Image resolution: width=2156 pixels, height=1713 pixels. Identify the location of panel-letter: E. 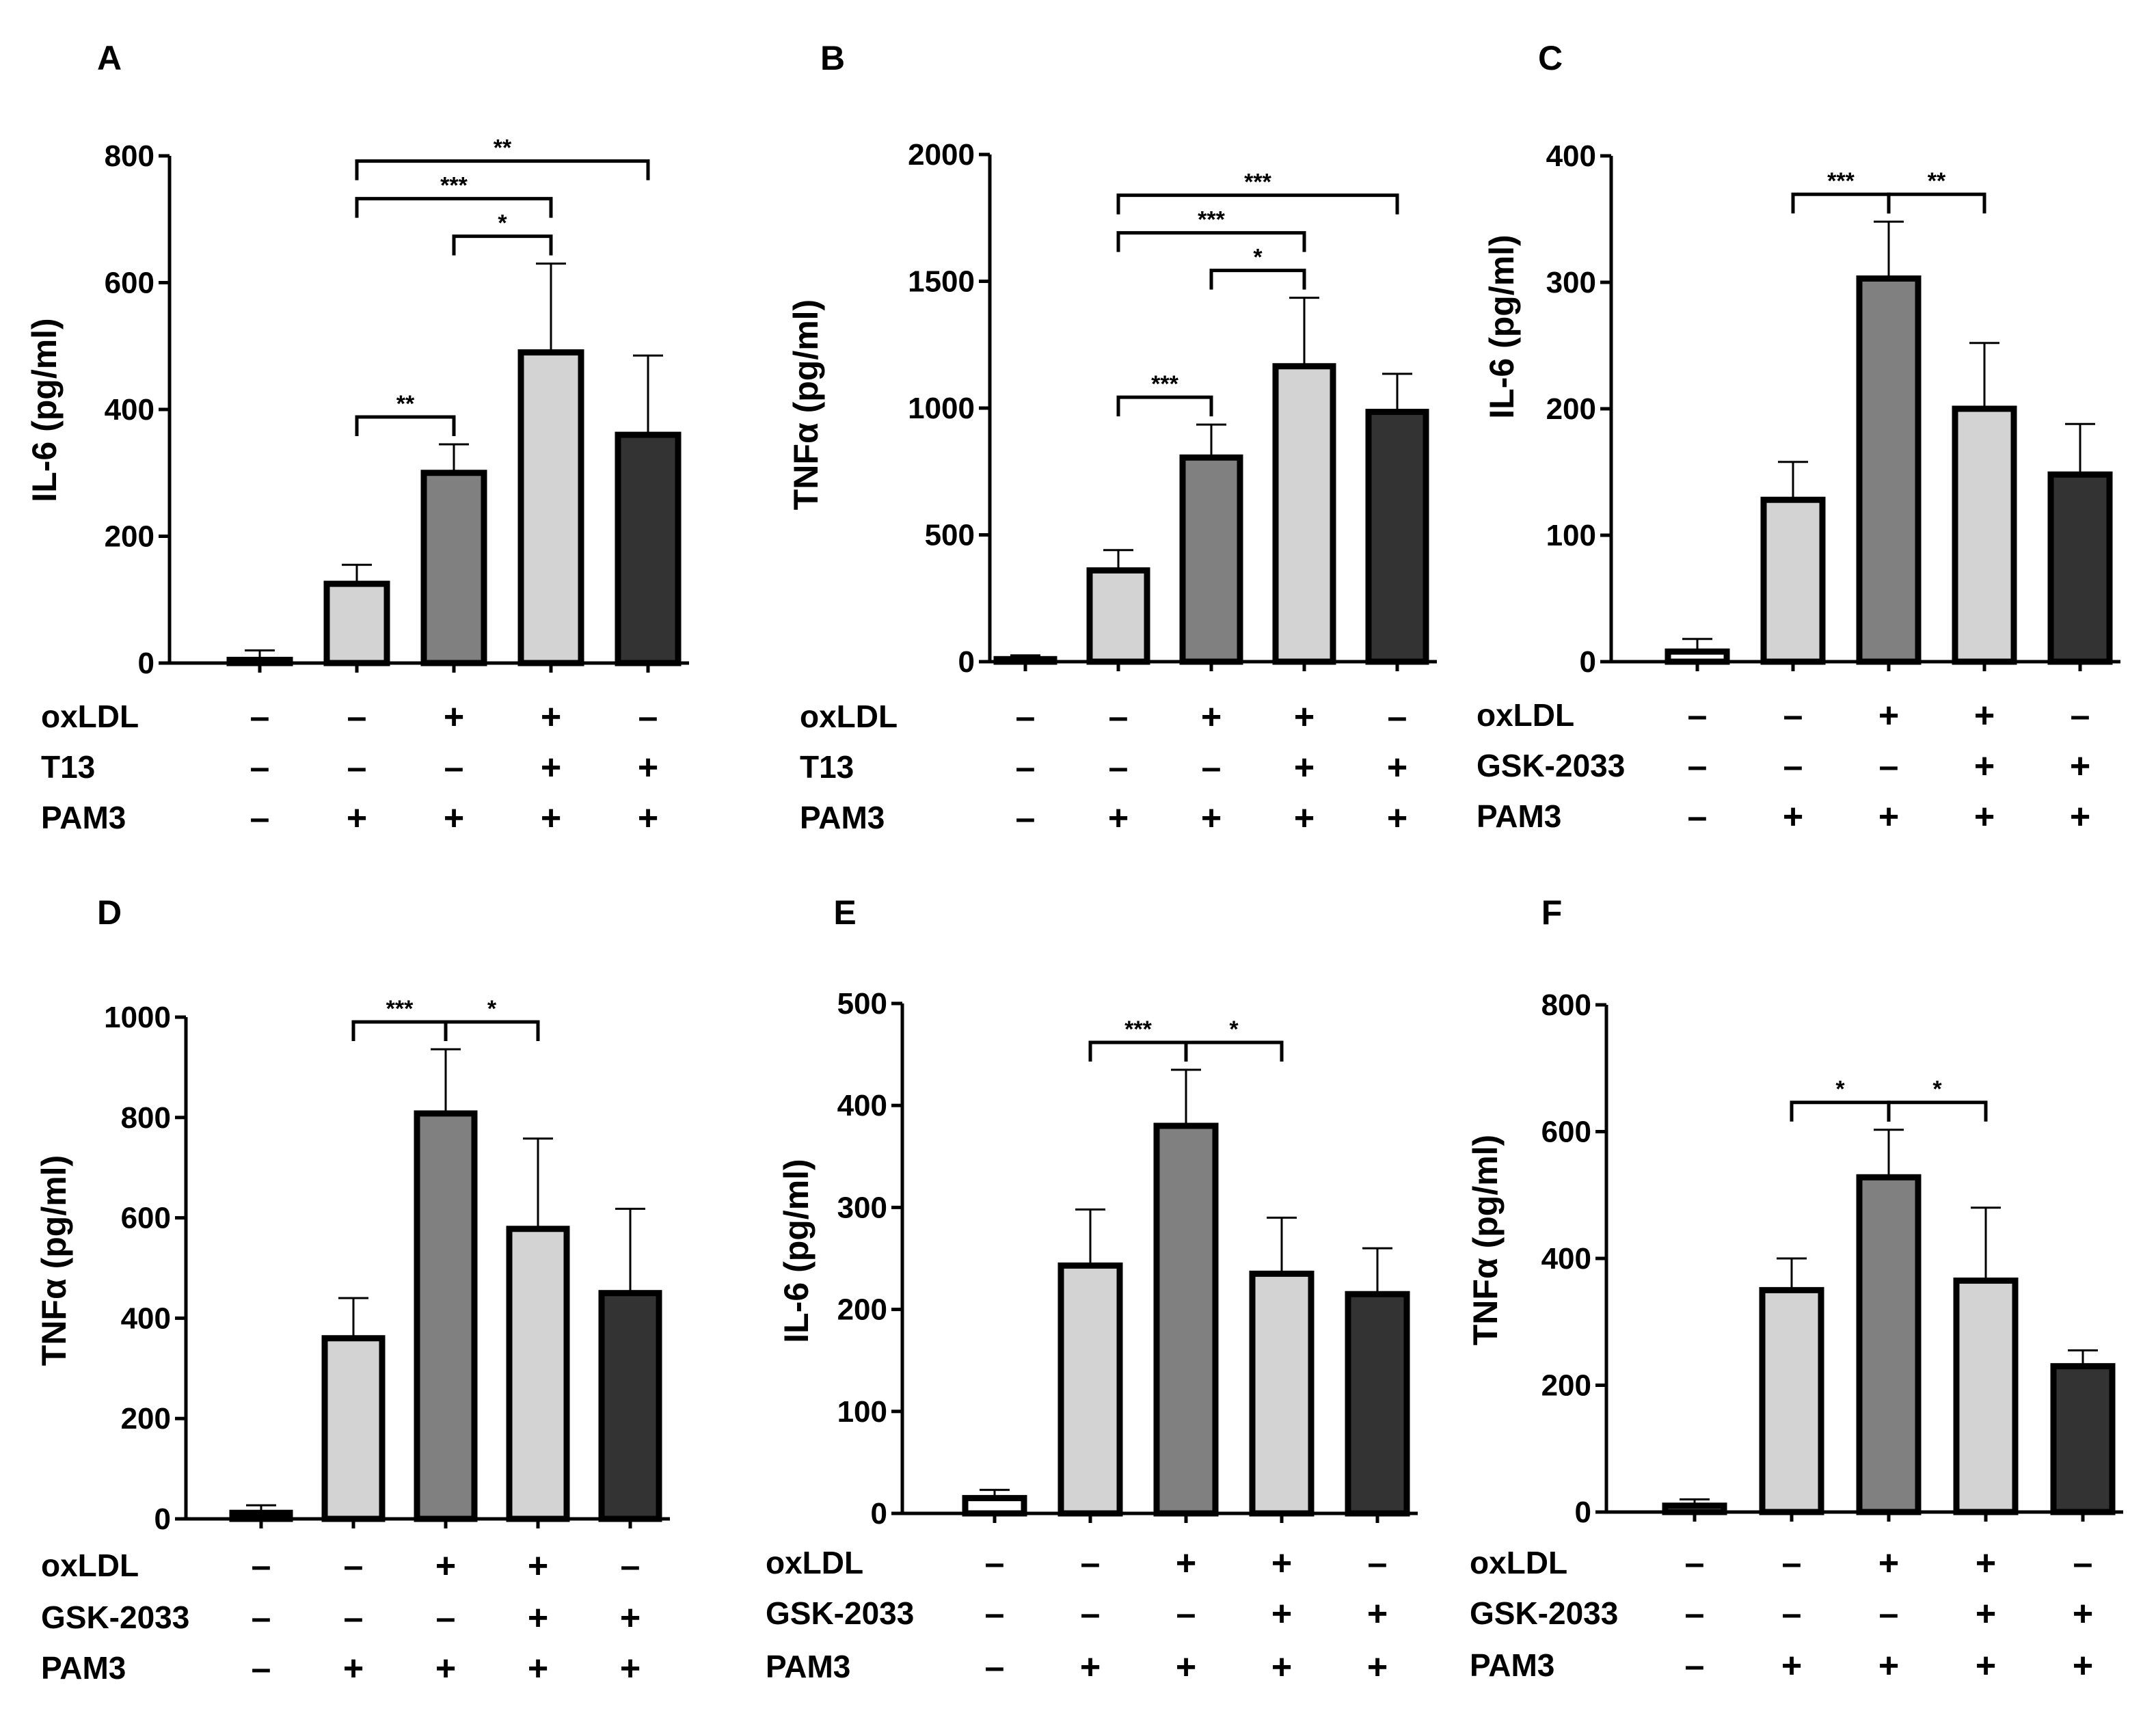
(844, 912).